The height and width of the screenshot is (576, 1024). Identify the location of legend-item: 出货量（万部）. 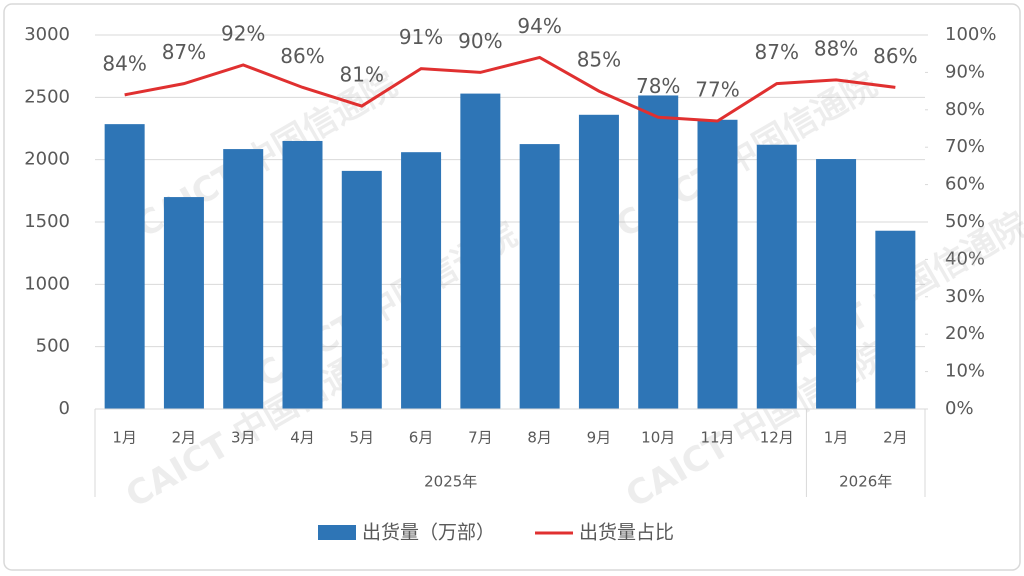
(406, 533).